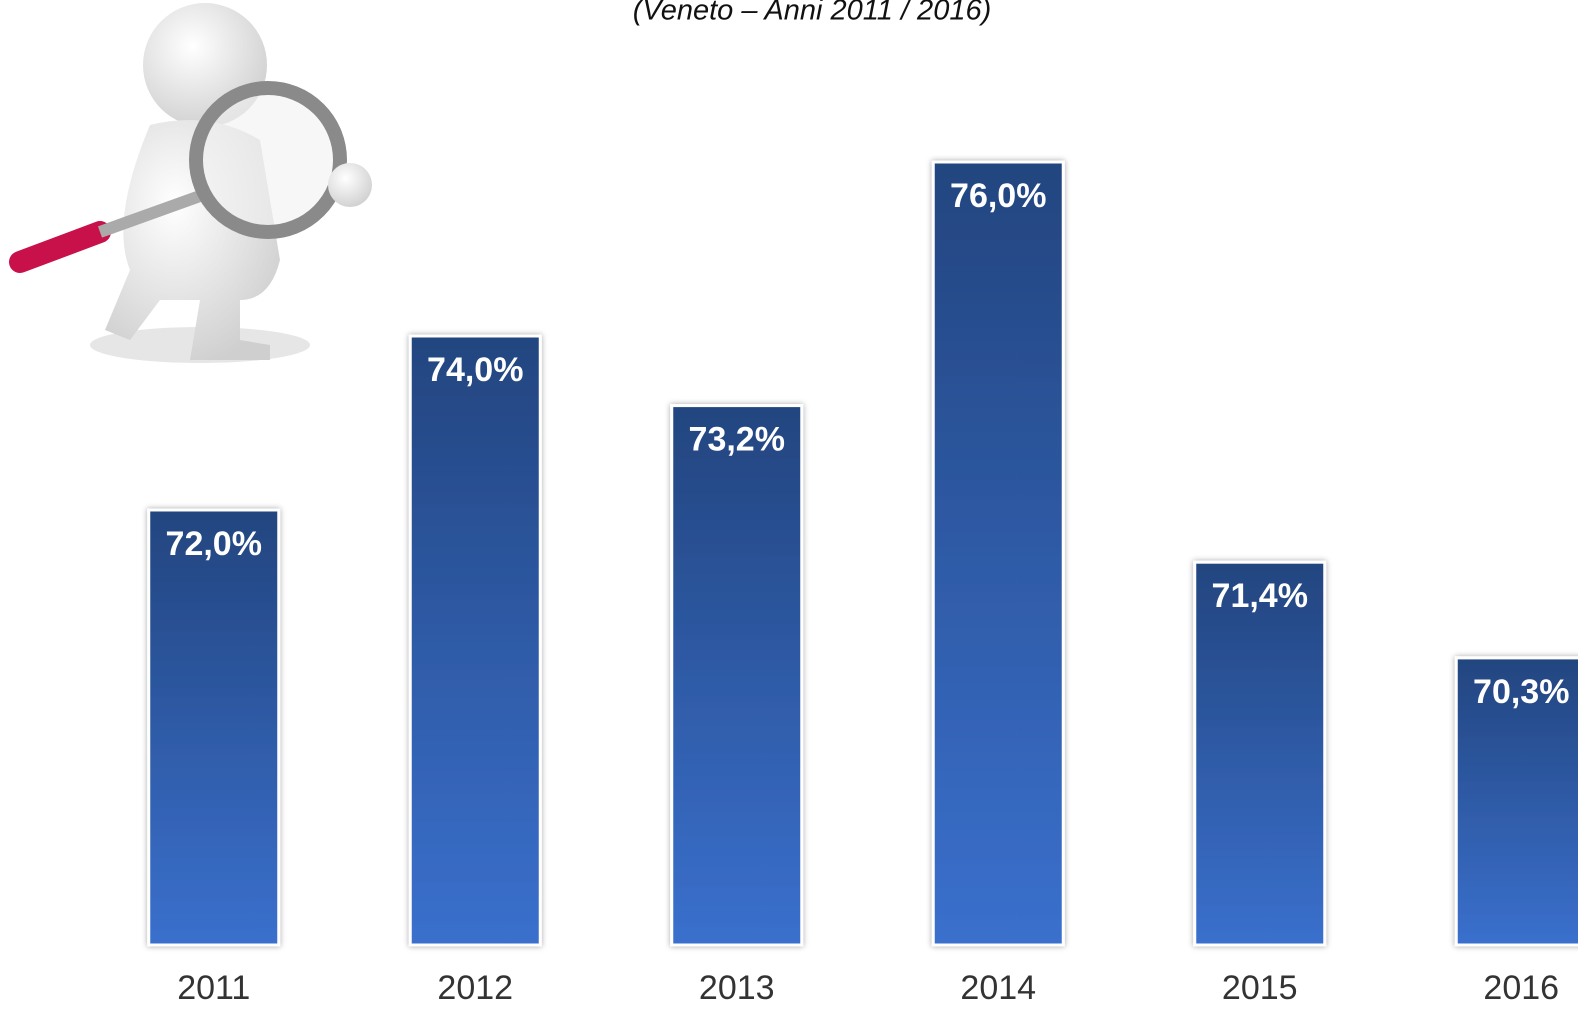 Image resolution: width=1578 pixels, height=1013 pixels. I want to click on x-tick-label: 2014, so click(998, 988).